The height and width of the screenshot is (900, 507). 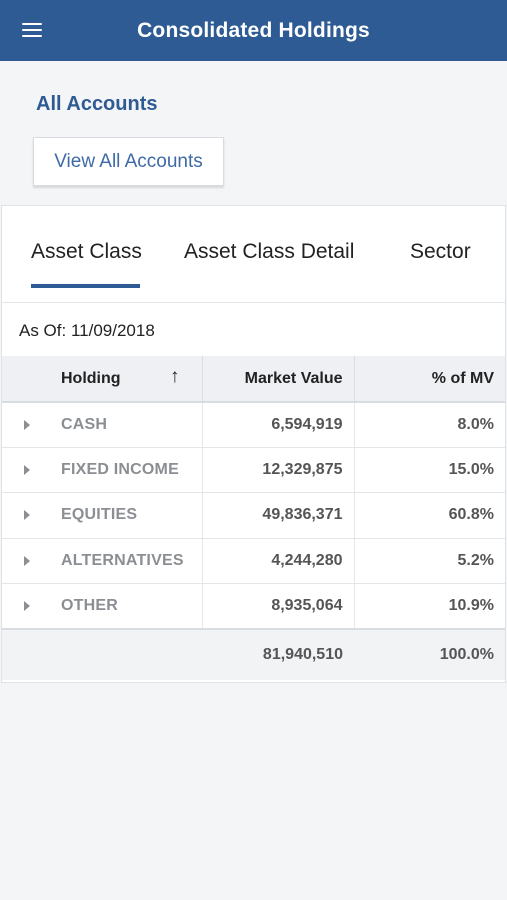 I want to click on holding-cell: CASH, so click(x=102, y=425).